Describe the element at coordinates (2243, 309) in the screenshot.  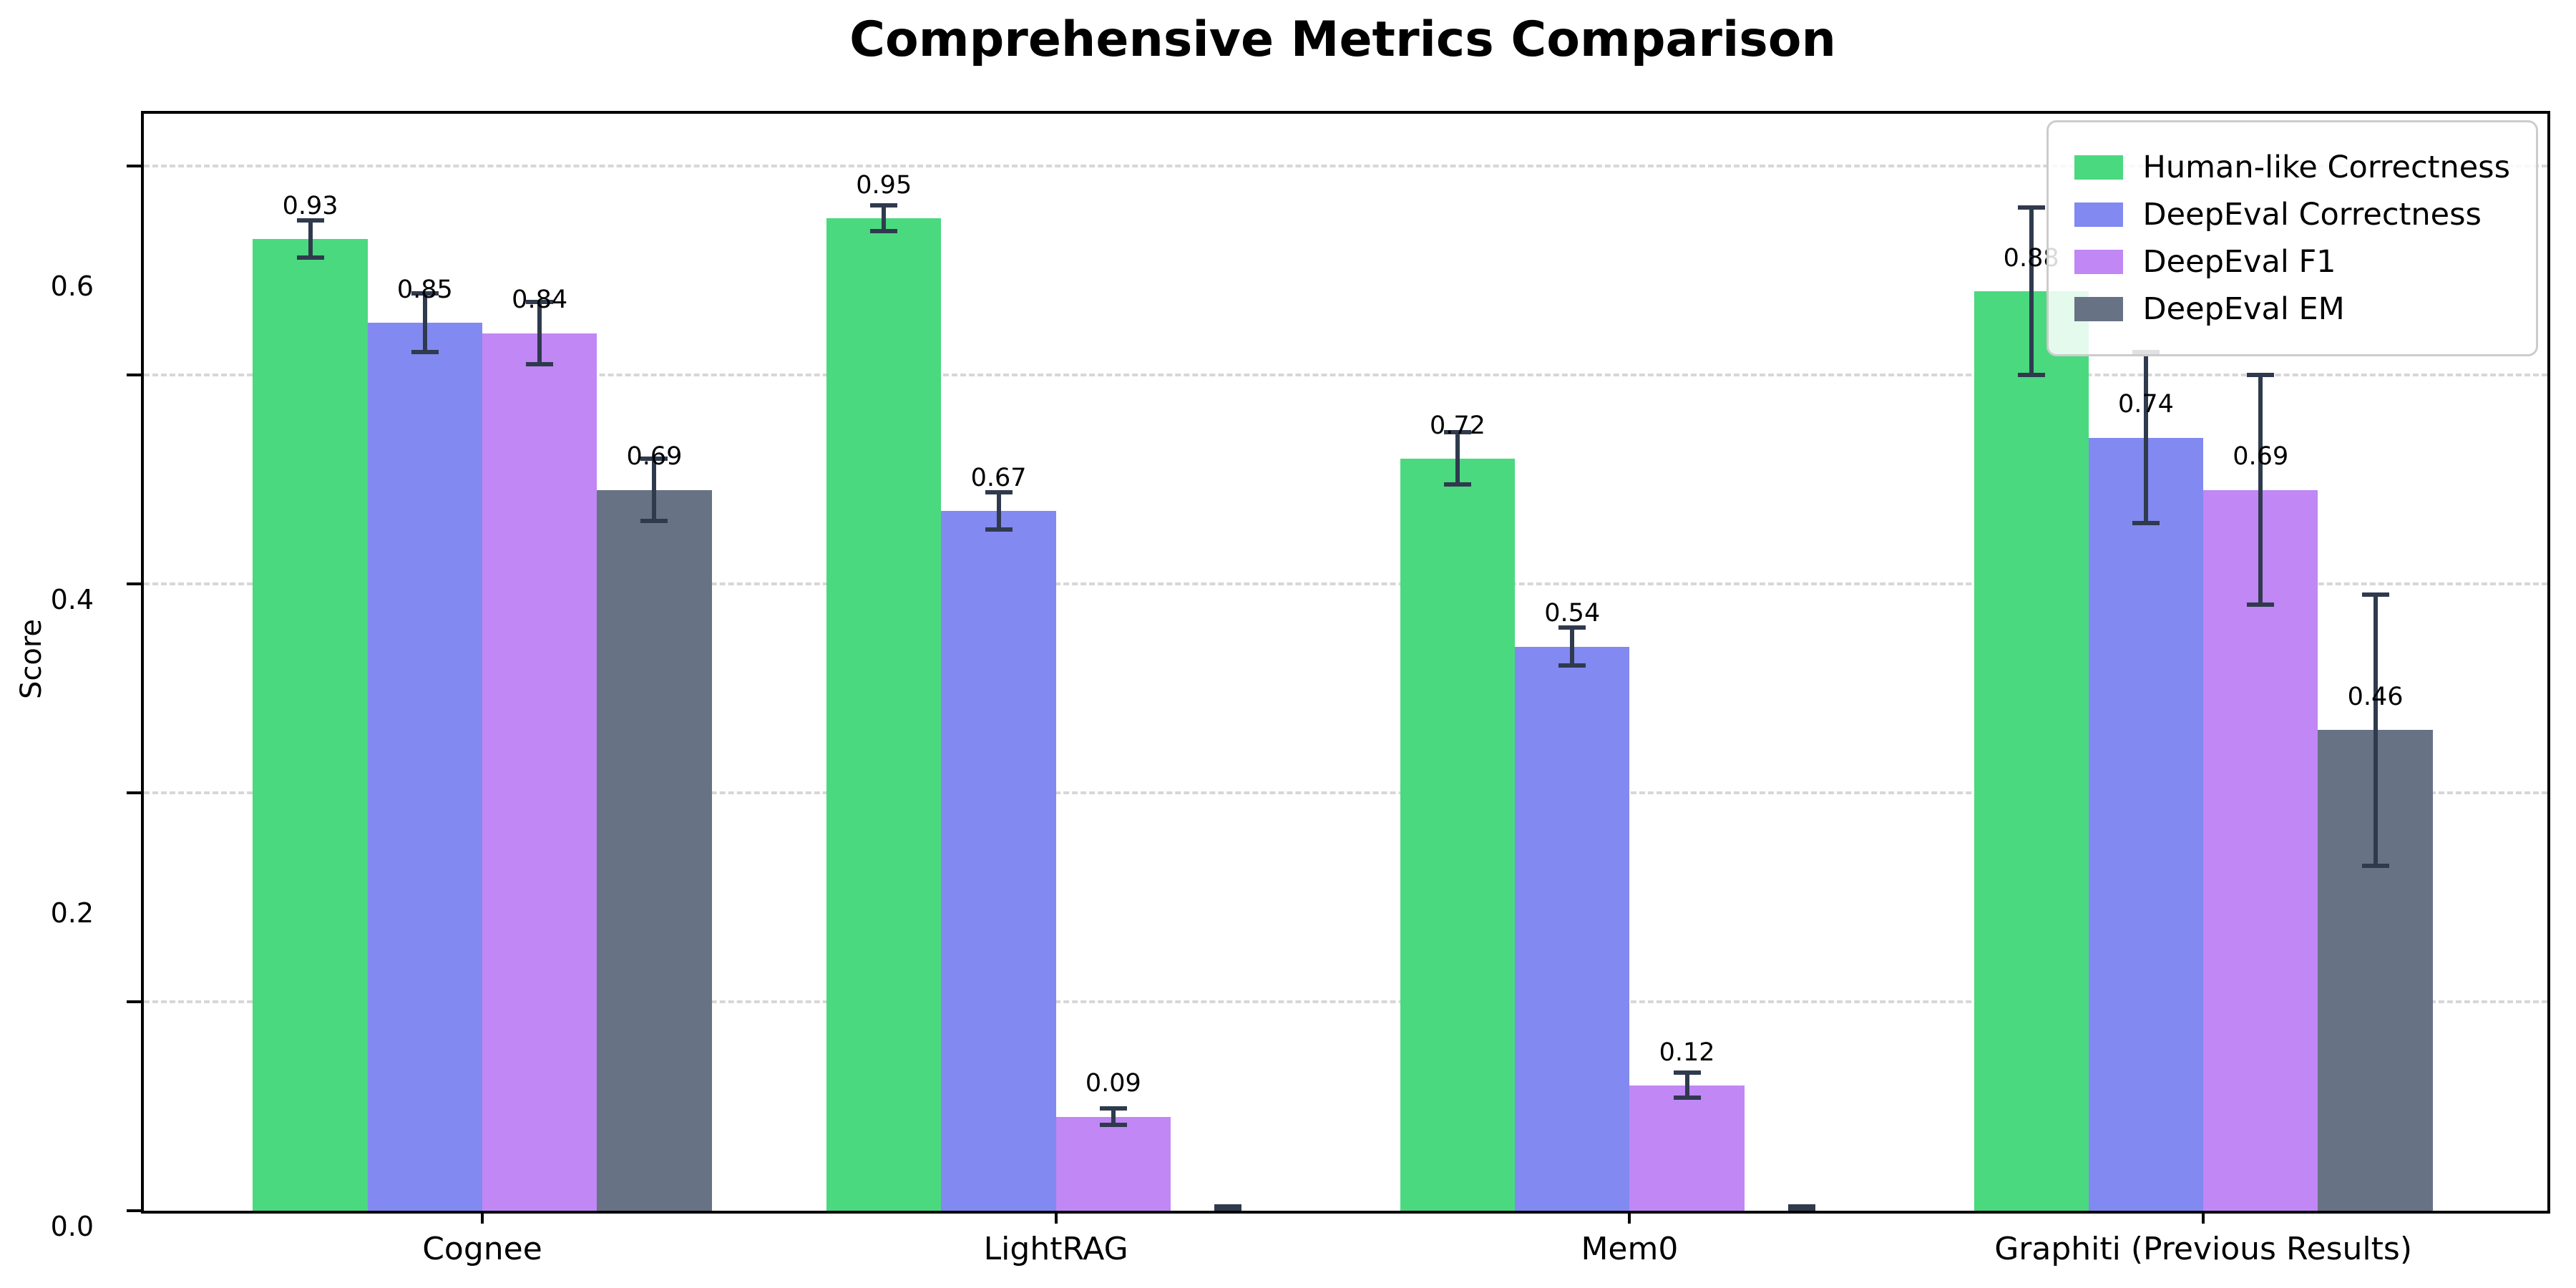
I see `legend-label: DeepEval EM` at that location.